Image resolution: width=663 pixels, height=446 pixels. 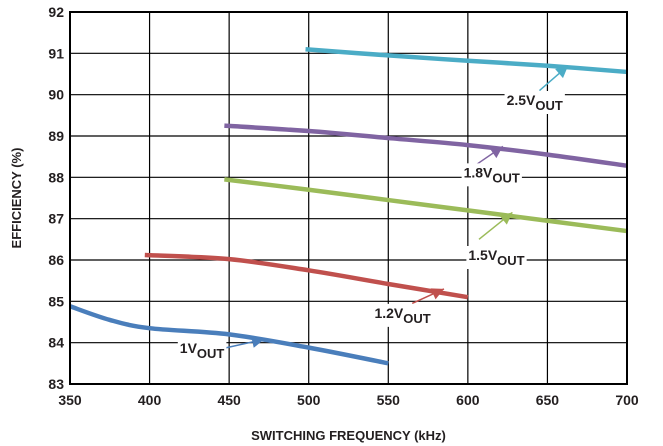 What do you see at coordinates (56, 12) in the screenshot?
I see `y-tick-label: 92` at bounding box center [56, 12].